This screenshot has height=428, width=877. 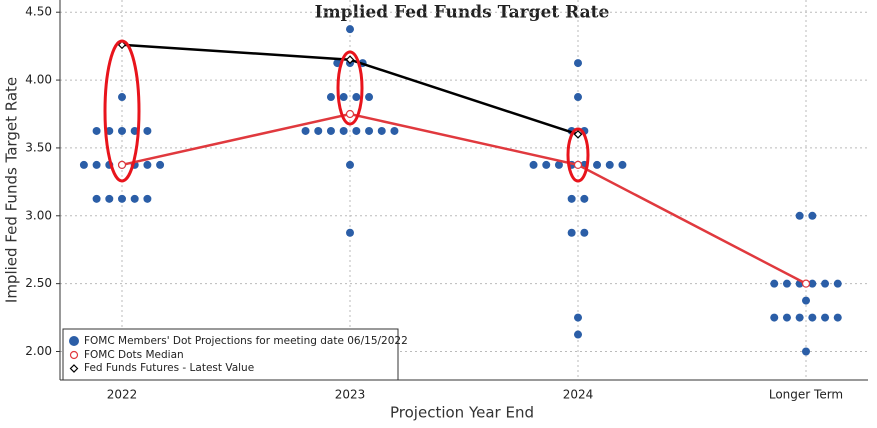 I want to click on y-tick-label: 4.50, so click(x=38, y=12).